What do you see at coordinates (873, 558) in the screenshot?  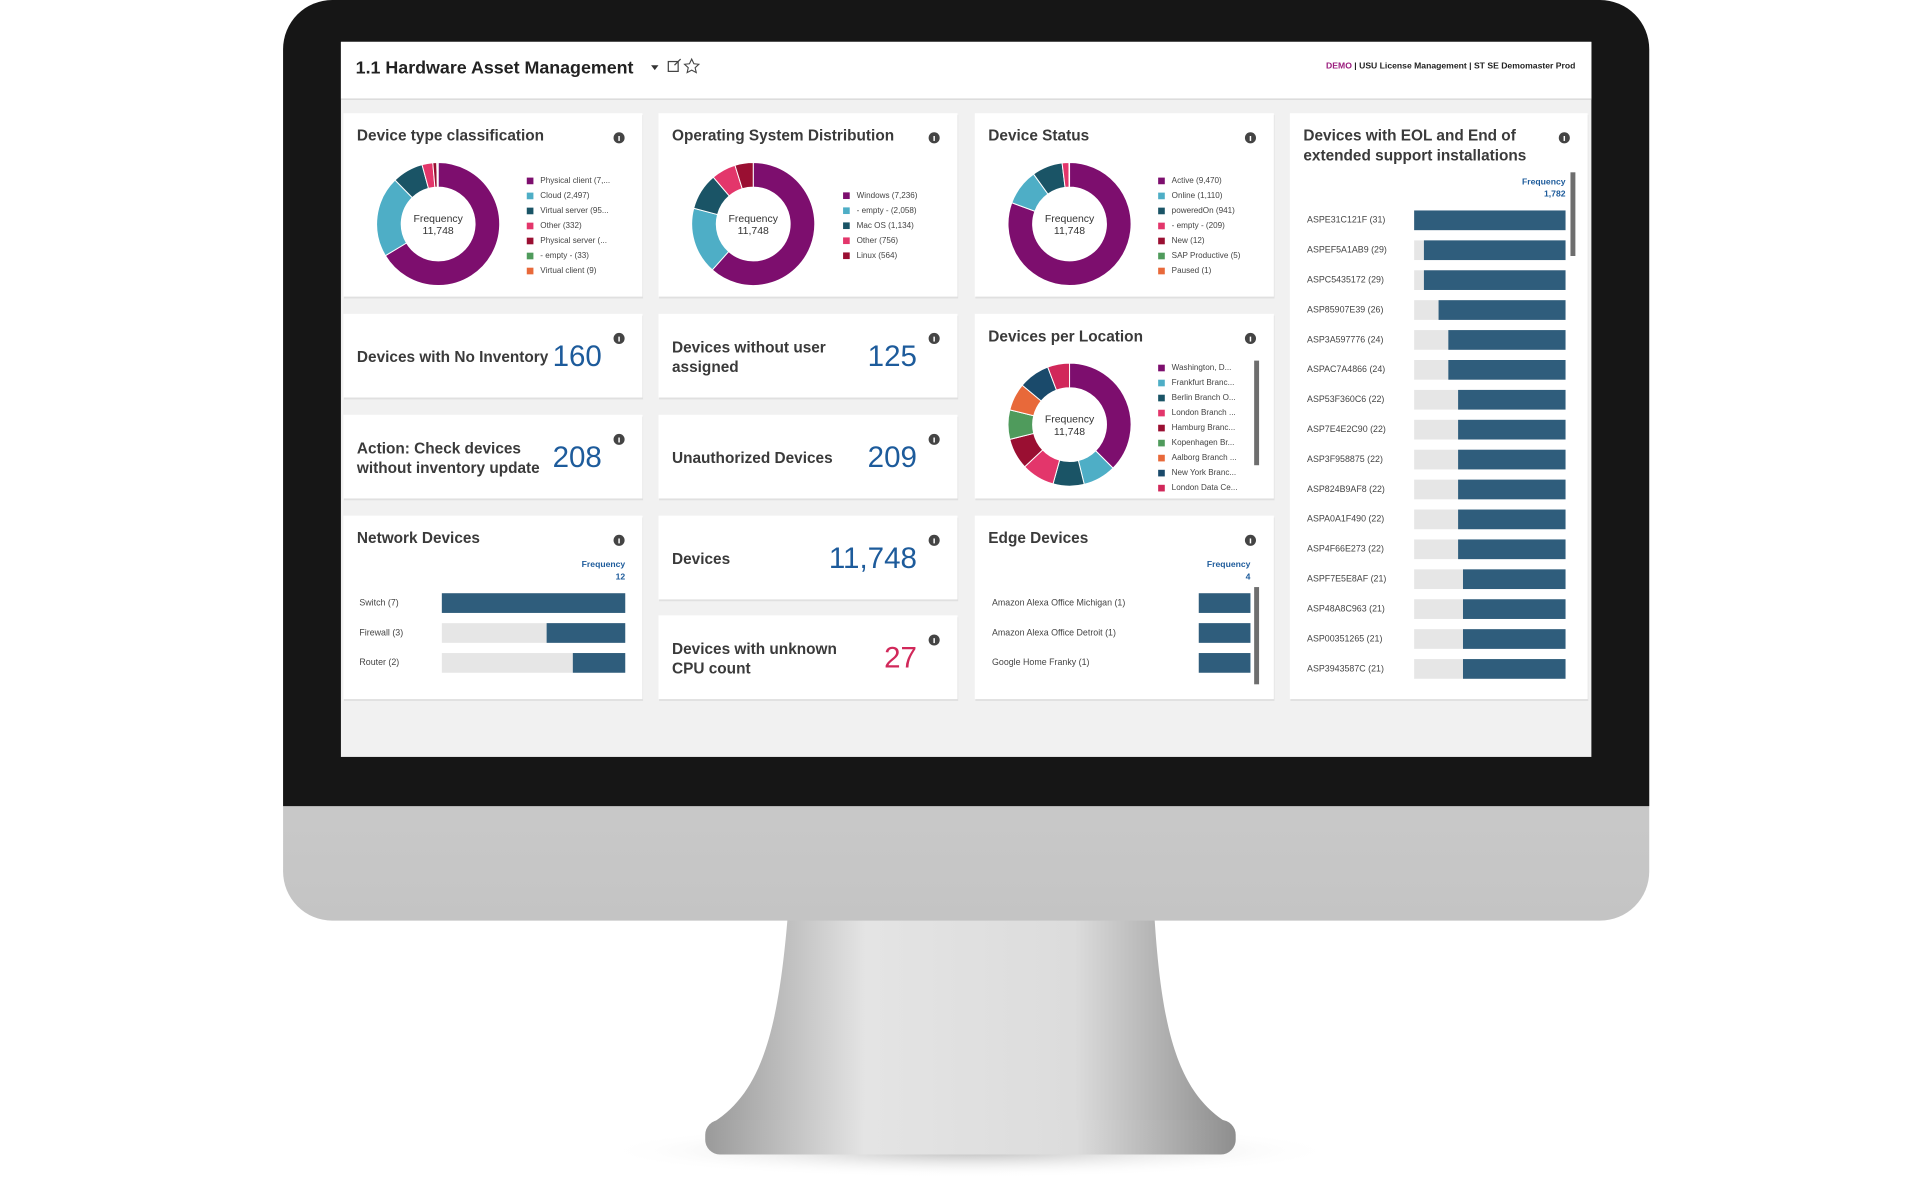 I see `kpi-value: 11,748` at bounding box center [873, 558].